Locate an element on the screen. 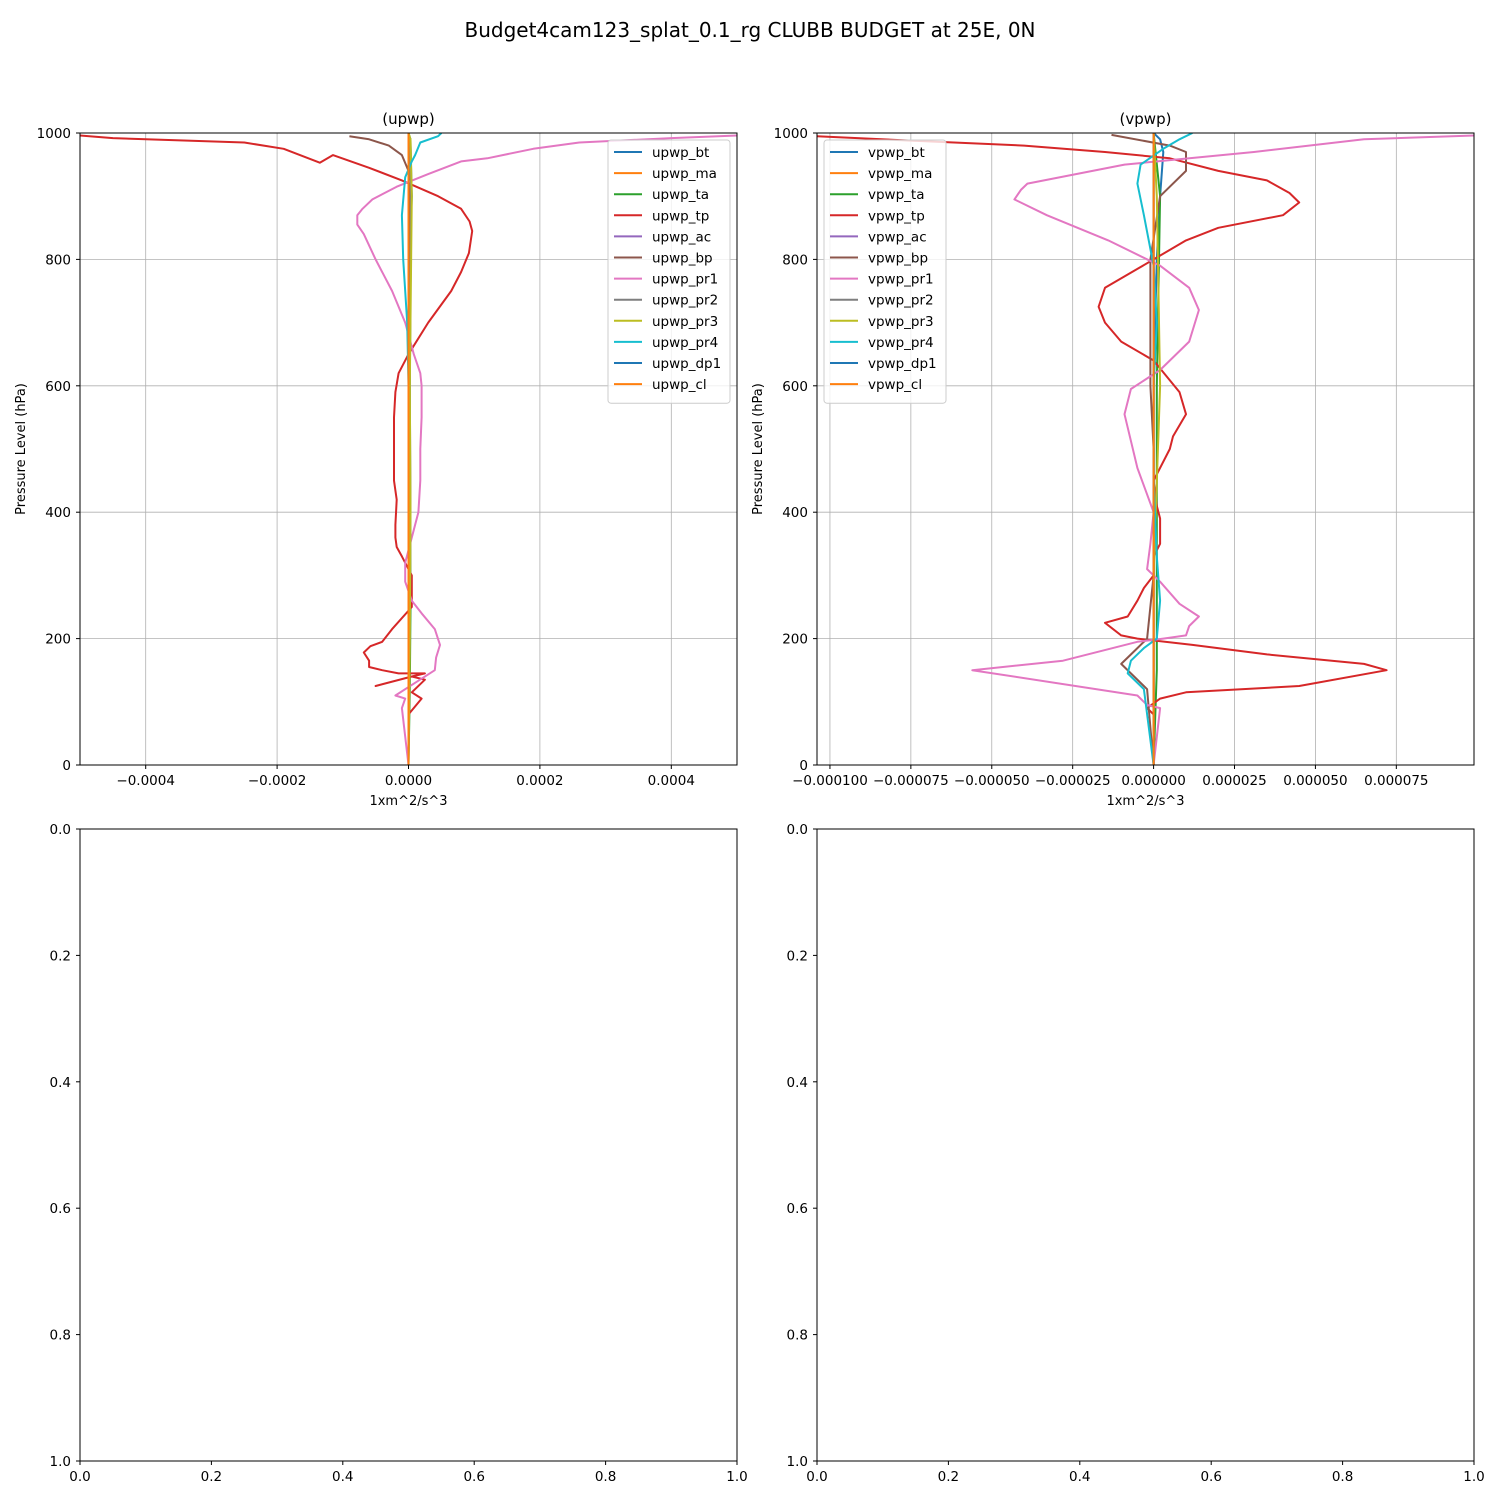  legend-entry: vpwp_bt is located at coordinates (896, 153).